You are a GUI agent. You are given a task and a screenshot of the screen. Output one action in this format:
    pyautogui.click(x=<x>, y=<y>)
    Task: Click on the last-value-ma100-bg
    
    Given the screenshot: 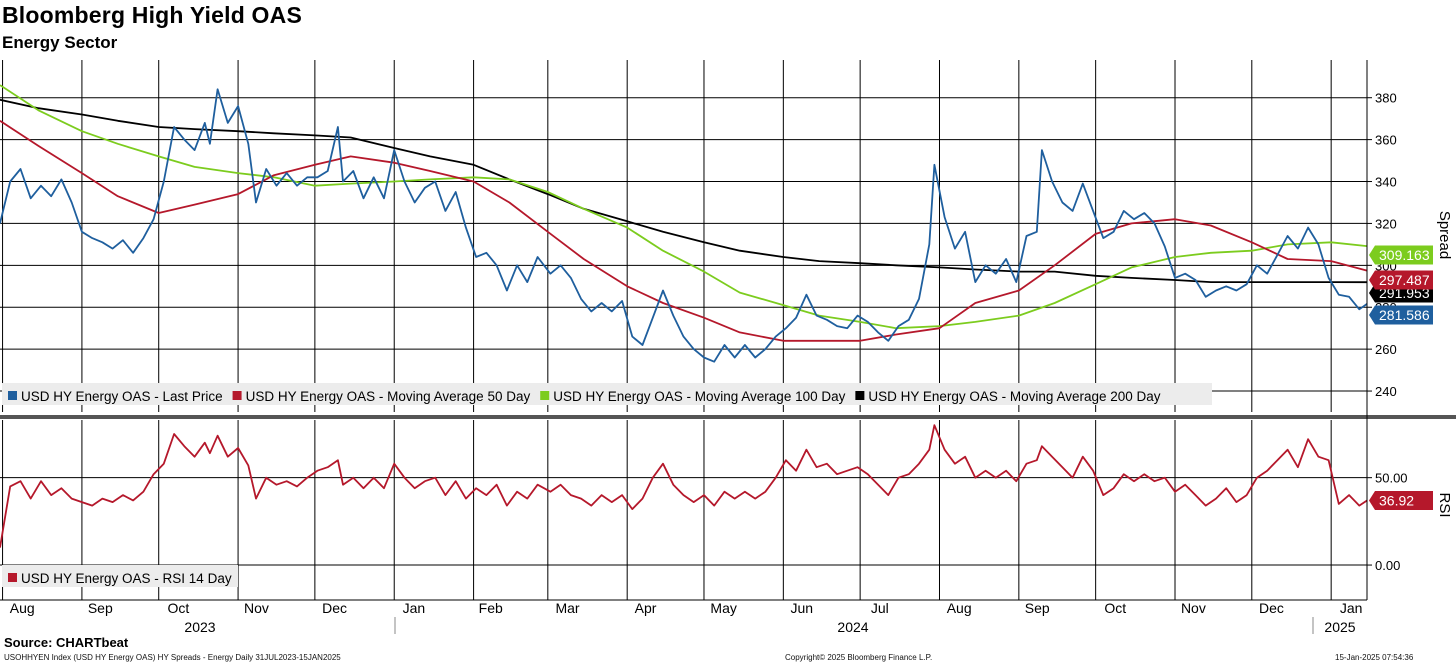 What is the action you would take?
    pyautogui.click(x=1401, y=255)
    